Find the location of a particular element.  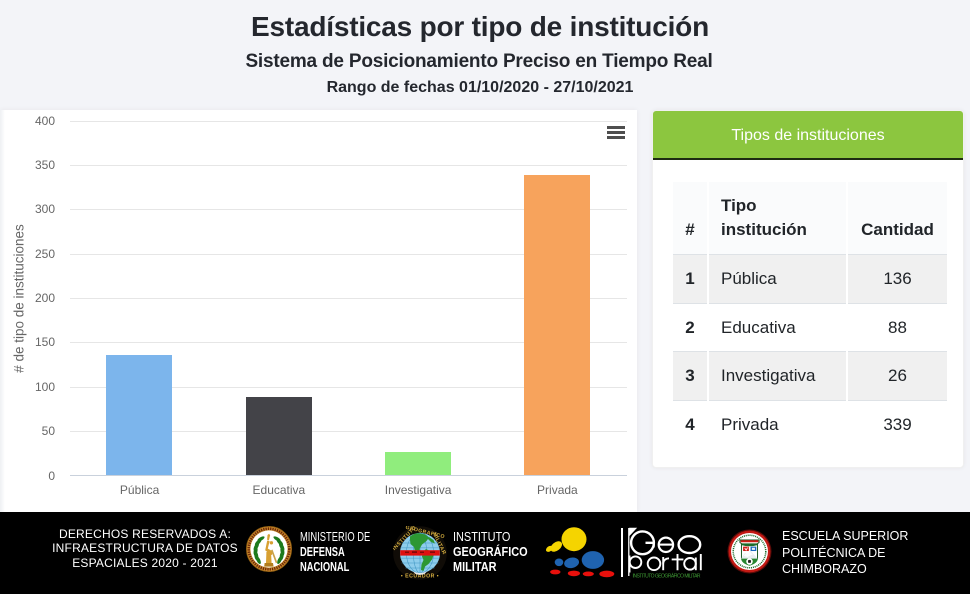

svg-text: • ECUADOR • is located at coordinates (420, 576).